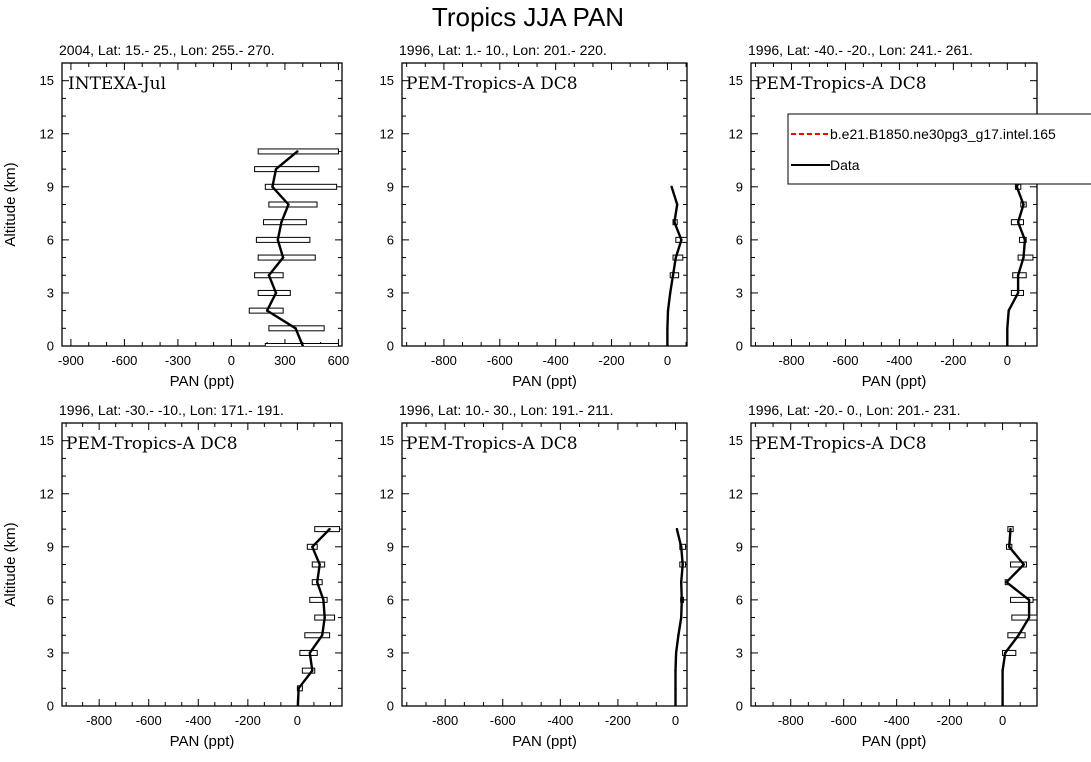  Describe the element at coordinates (528, 17) in the screenshot. I see `figure-title: Tropics JJA PAN` at that location.